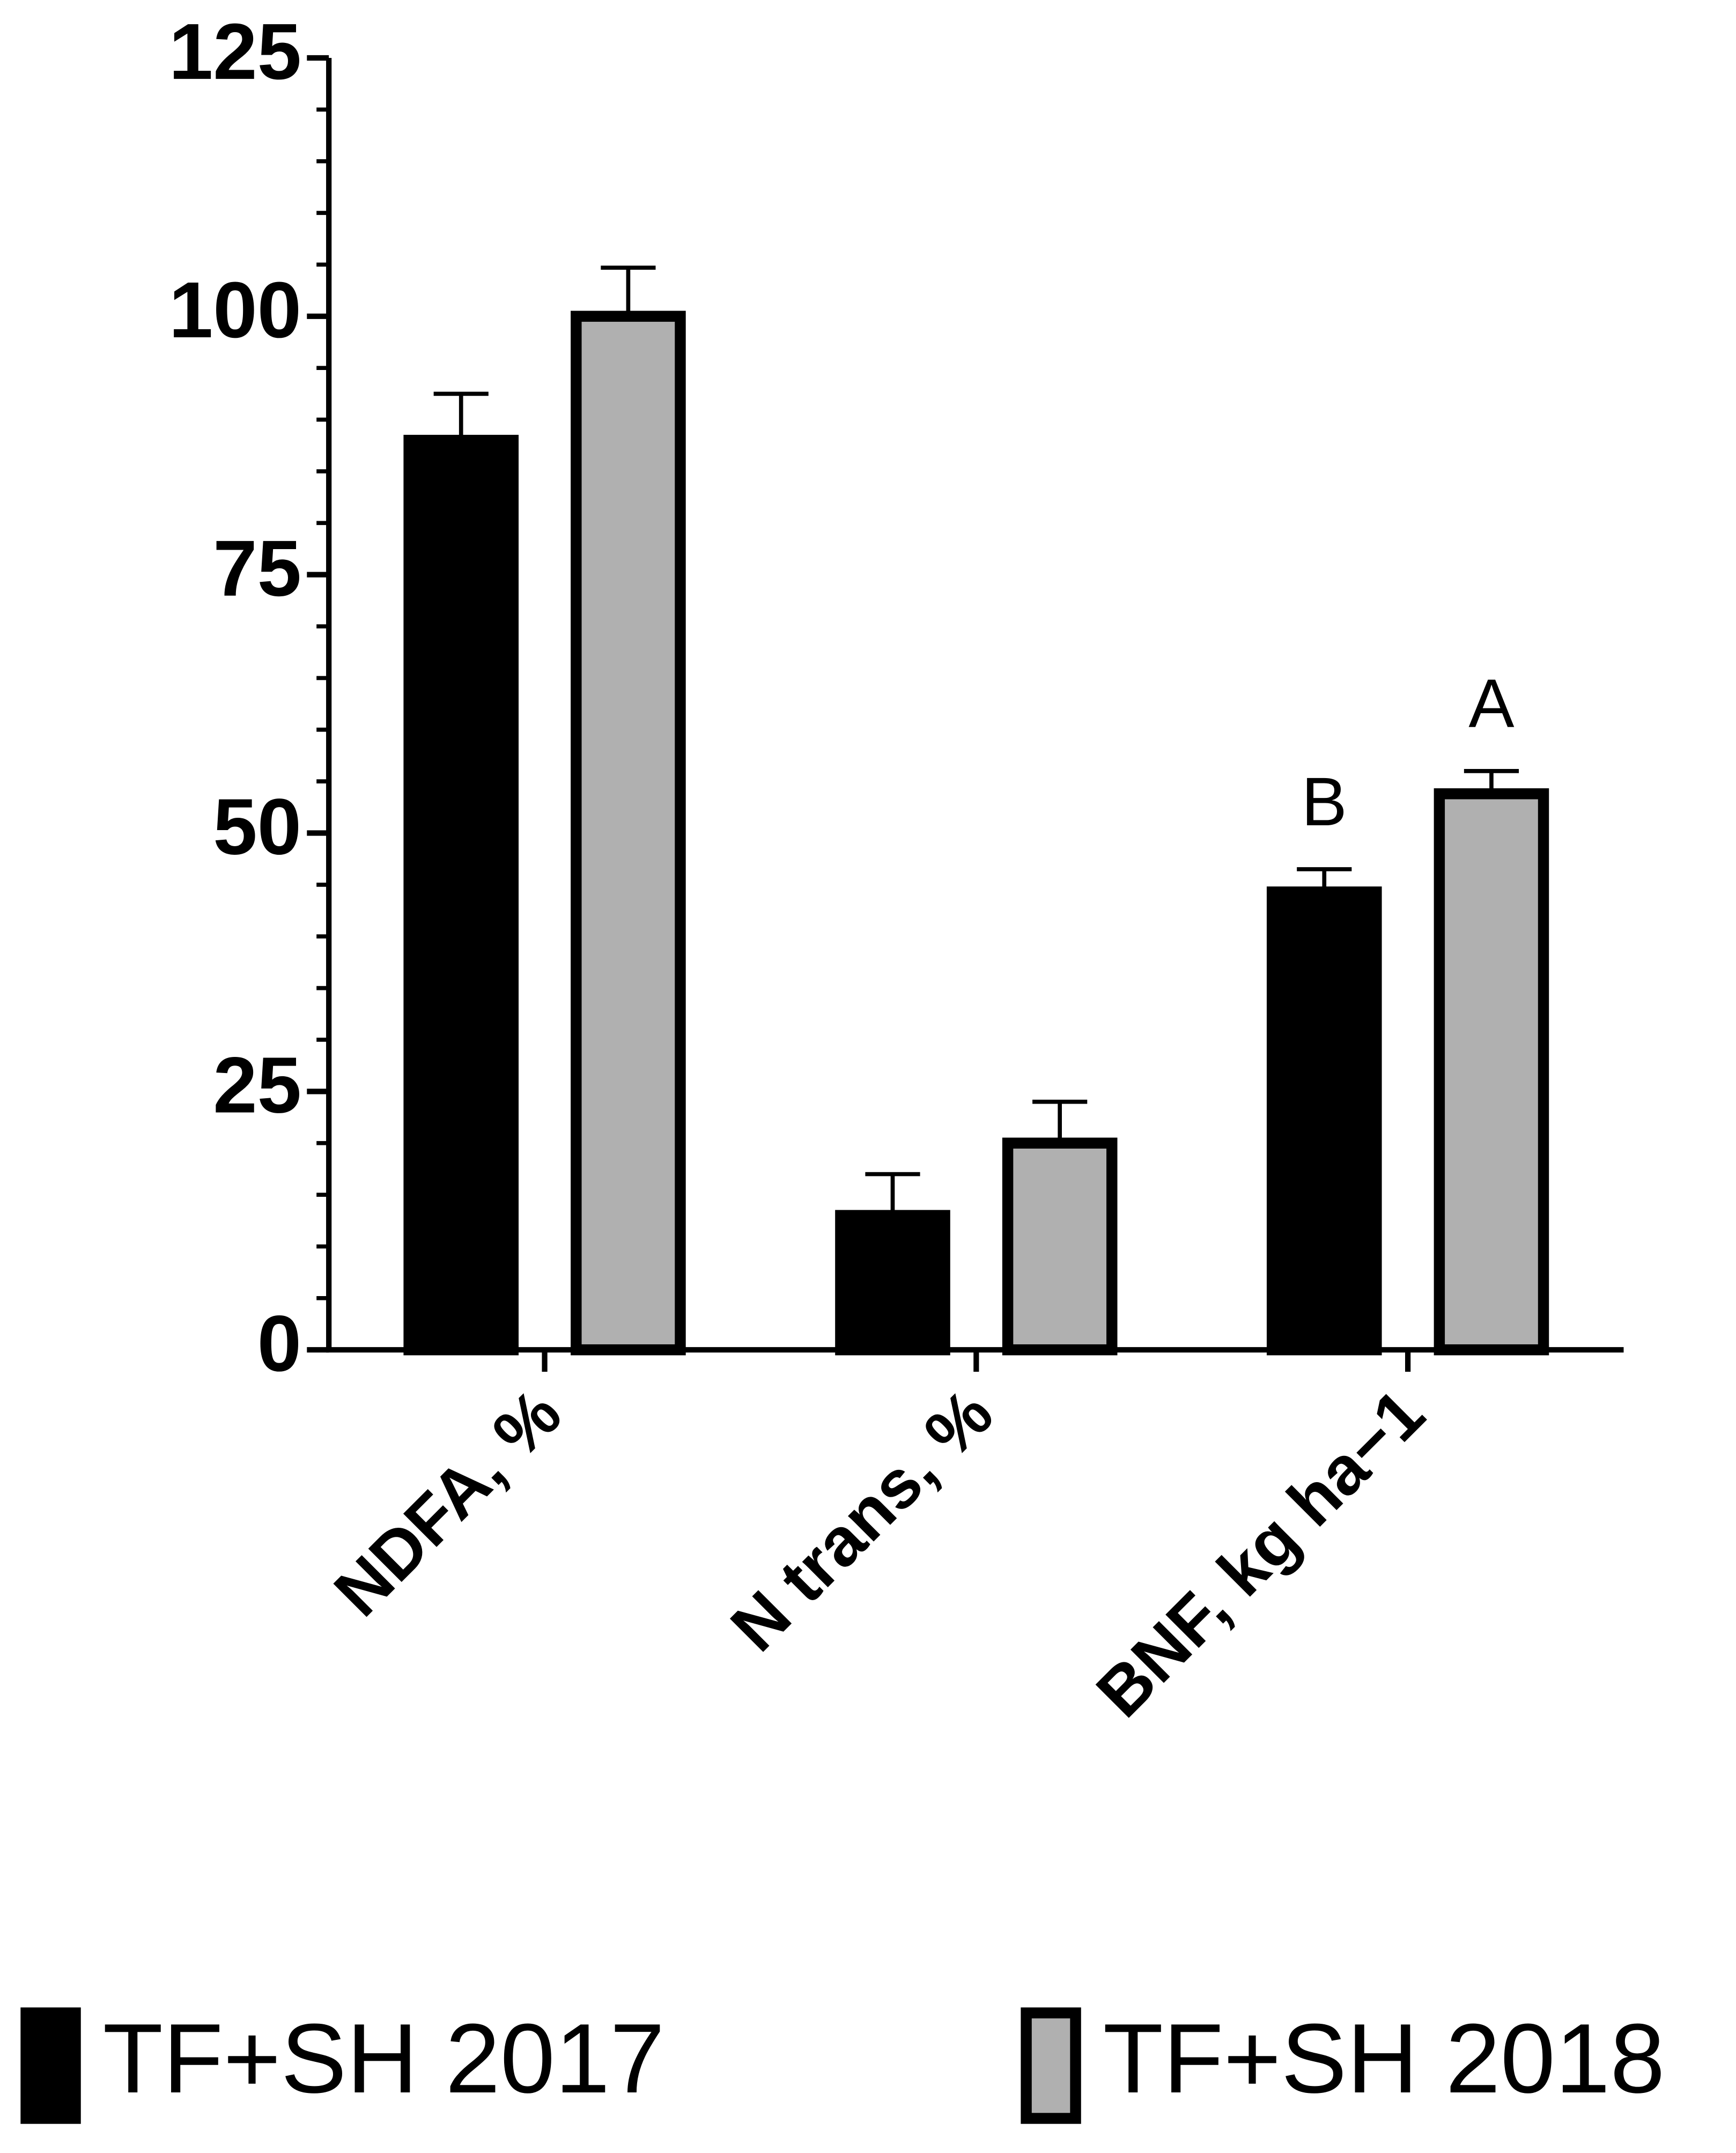 The image size is (1736, 2153). I want to click on y-tick-label: 100, so click(235, 310).